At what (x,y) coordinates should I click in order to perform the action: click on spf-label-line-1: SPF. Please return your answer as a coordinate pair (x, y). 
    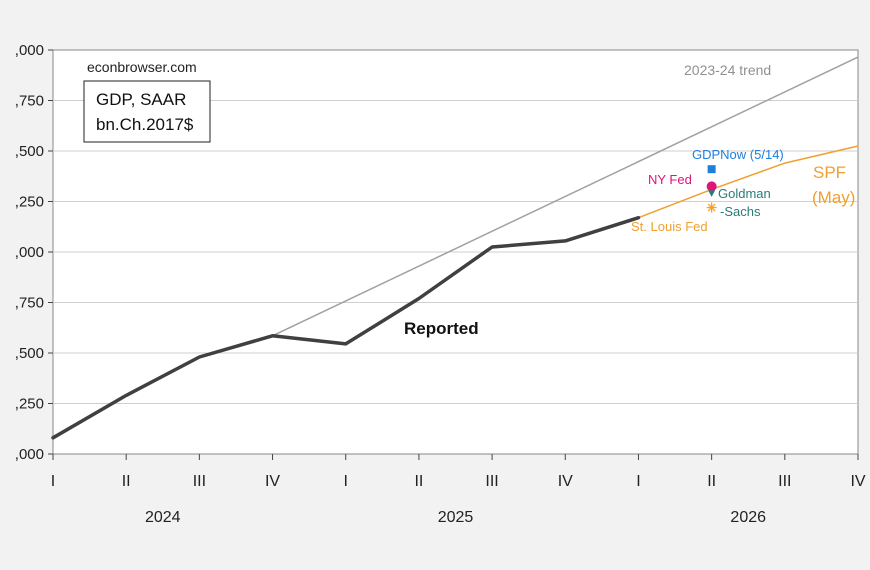
    Looking at the image, I should click on (829, 172).